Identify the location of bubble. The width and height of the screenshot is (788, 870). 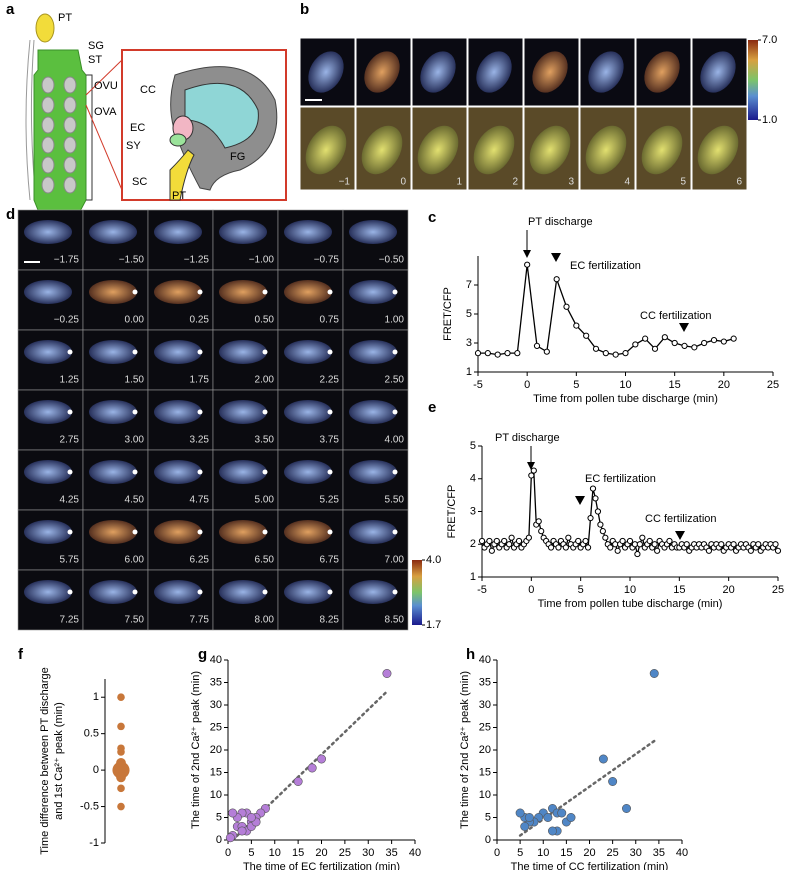
(121, 777).